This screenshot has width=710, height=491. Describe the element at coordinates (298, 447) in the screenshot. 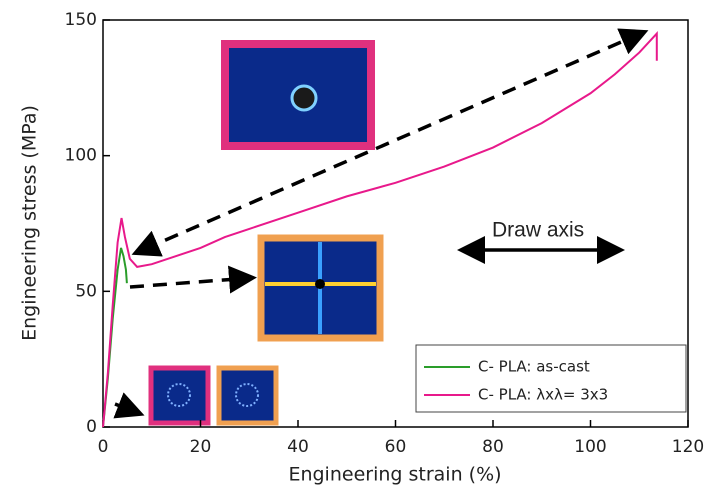

I see `x-tick-label: 40` at that location.